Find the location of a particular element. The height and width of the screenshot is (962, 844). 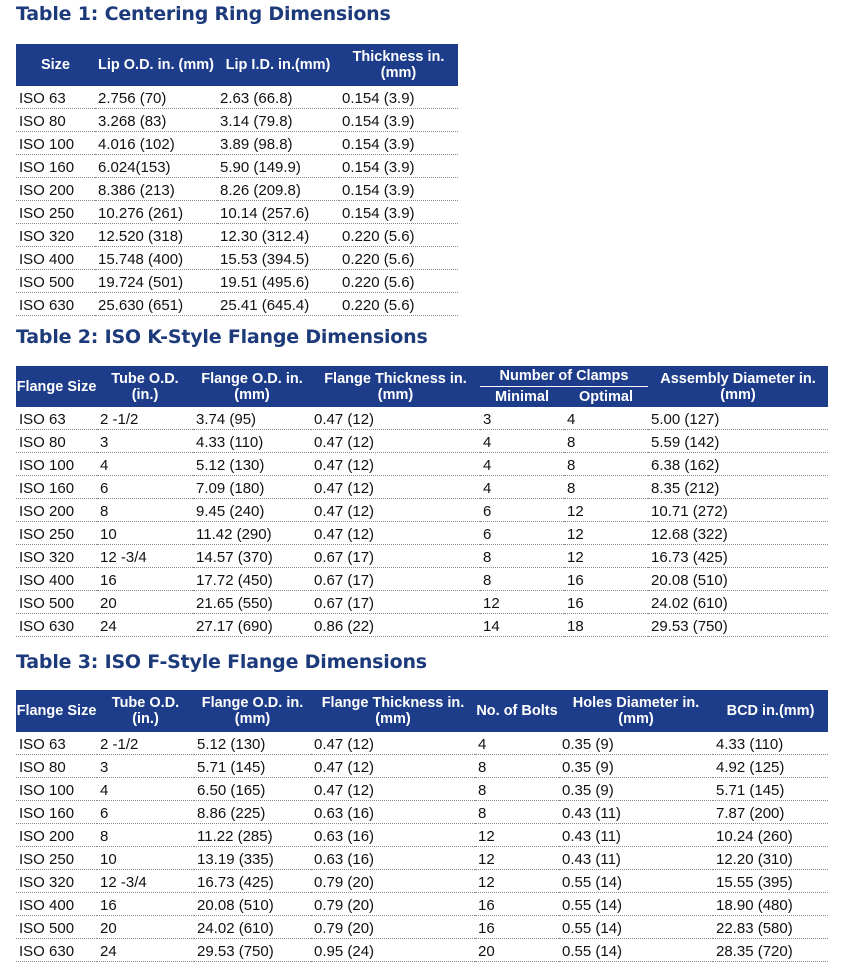

table-cell: ISO 160 is located at coordinates (56, 812).